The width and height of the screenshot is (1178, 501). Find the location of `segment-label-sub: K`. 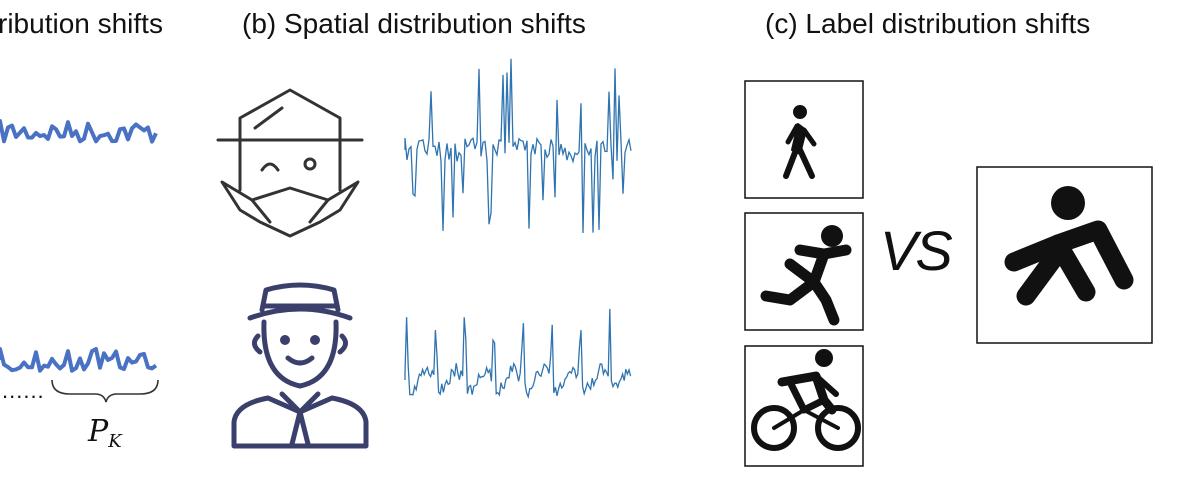

segment-label-sub: K is located at coordinates (115, 441).